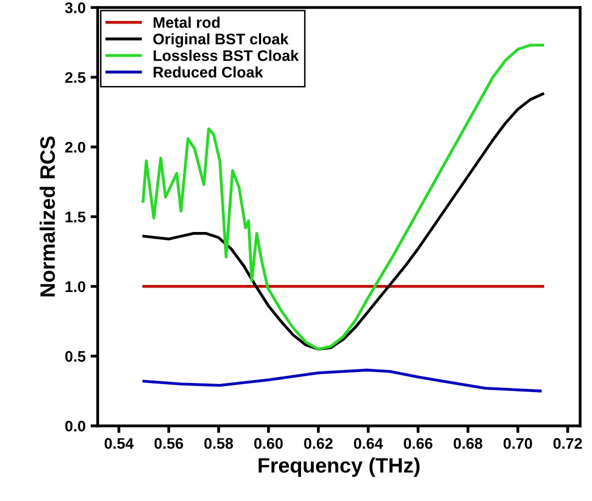 This screenshot has height=501, width=592. What do you see at coordinates (75, 77) in the screenshot?
I see `y-tick-label: 2.5` at bounding box center [75, 77].